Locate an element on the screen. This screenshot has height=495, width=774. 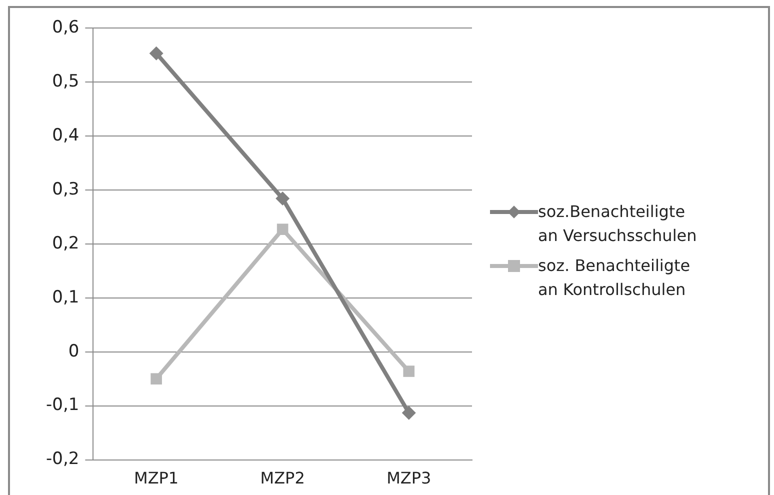
y-tick-label: 0,2 is located at coordinates (66, 243).